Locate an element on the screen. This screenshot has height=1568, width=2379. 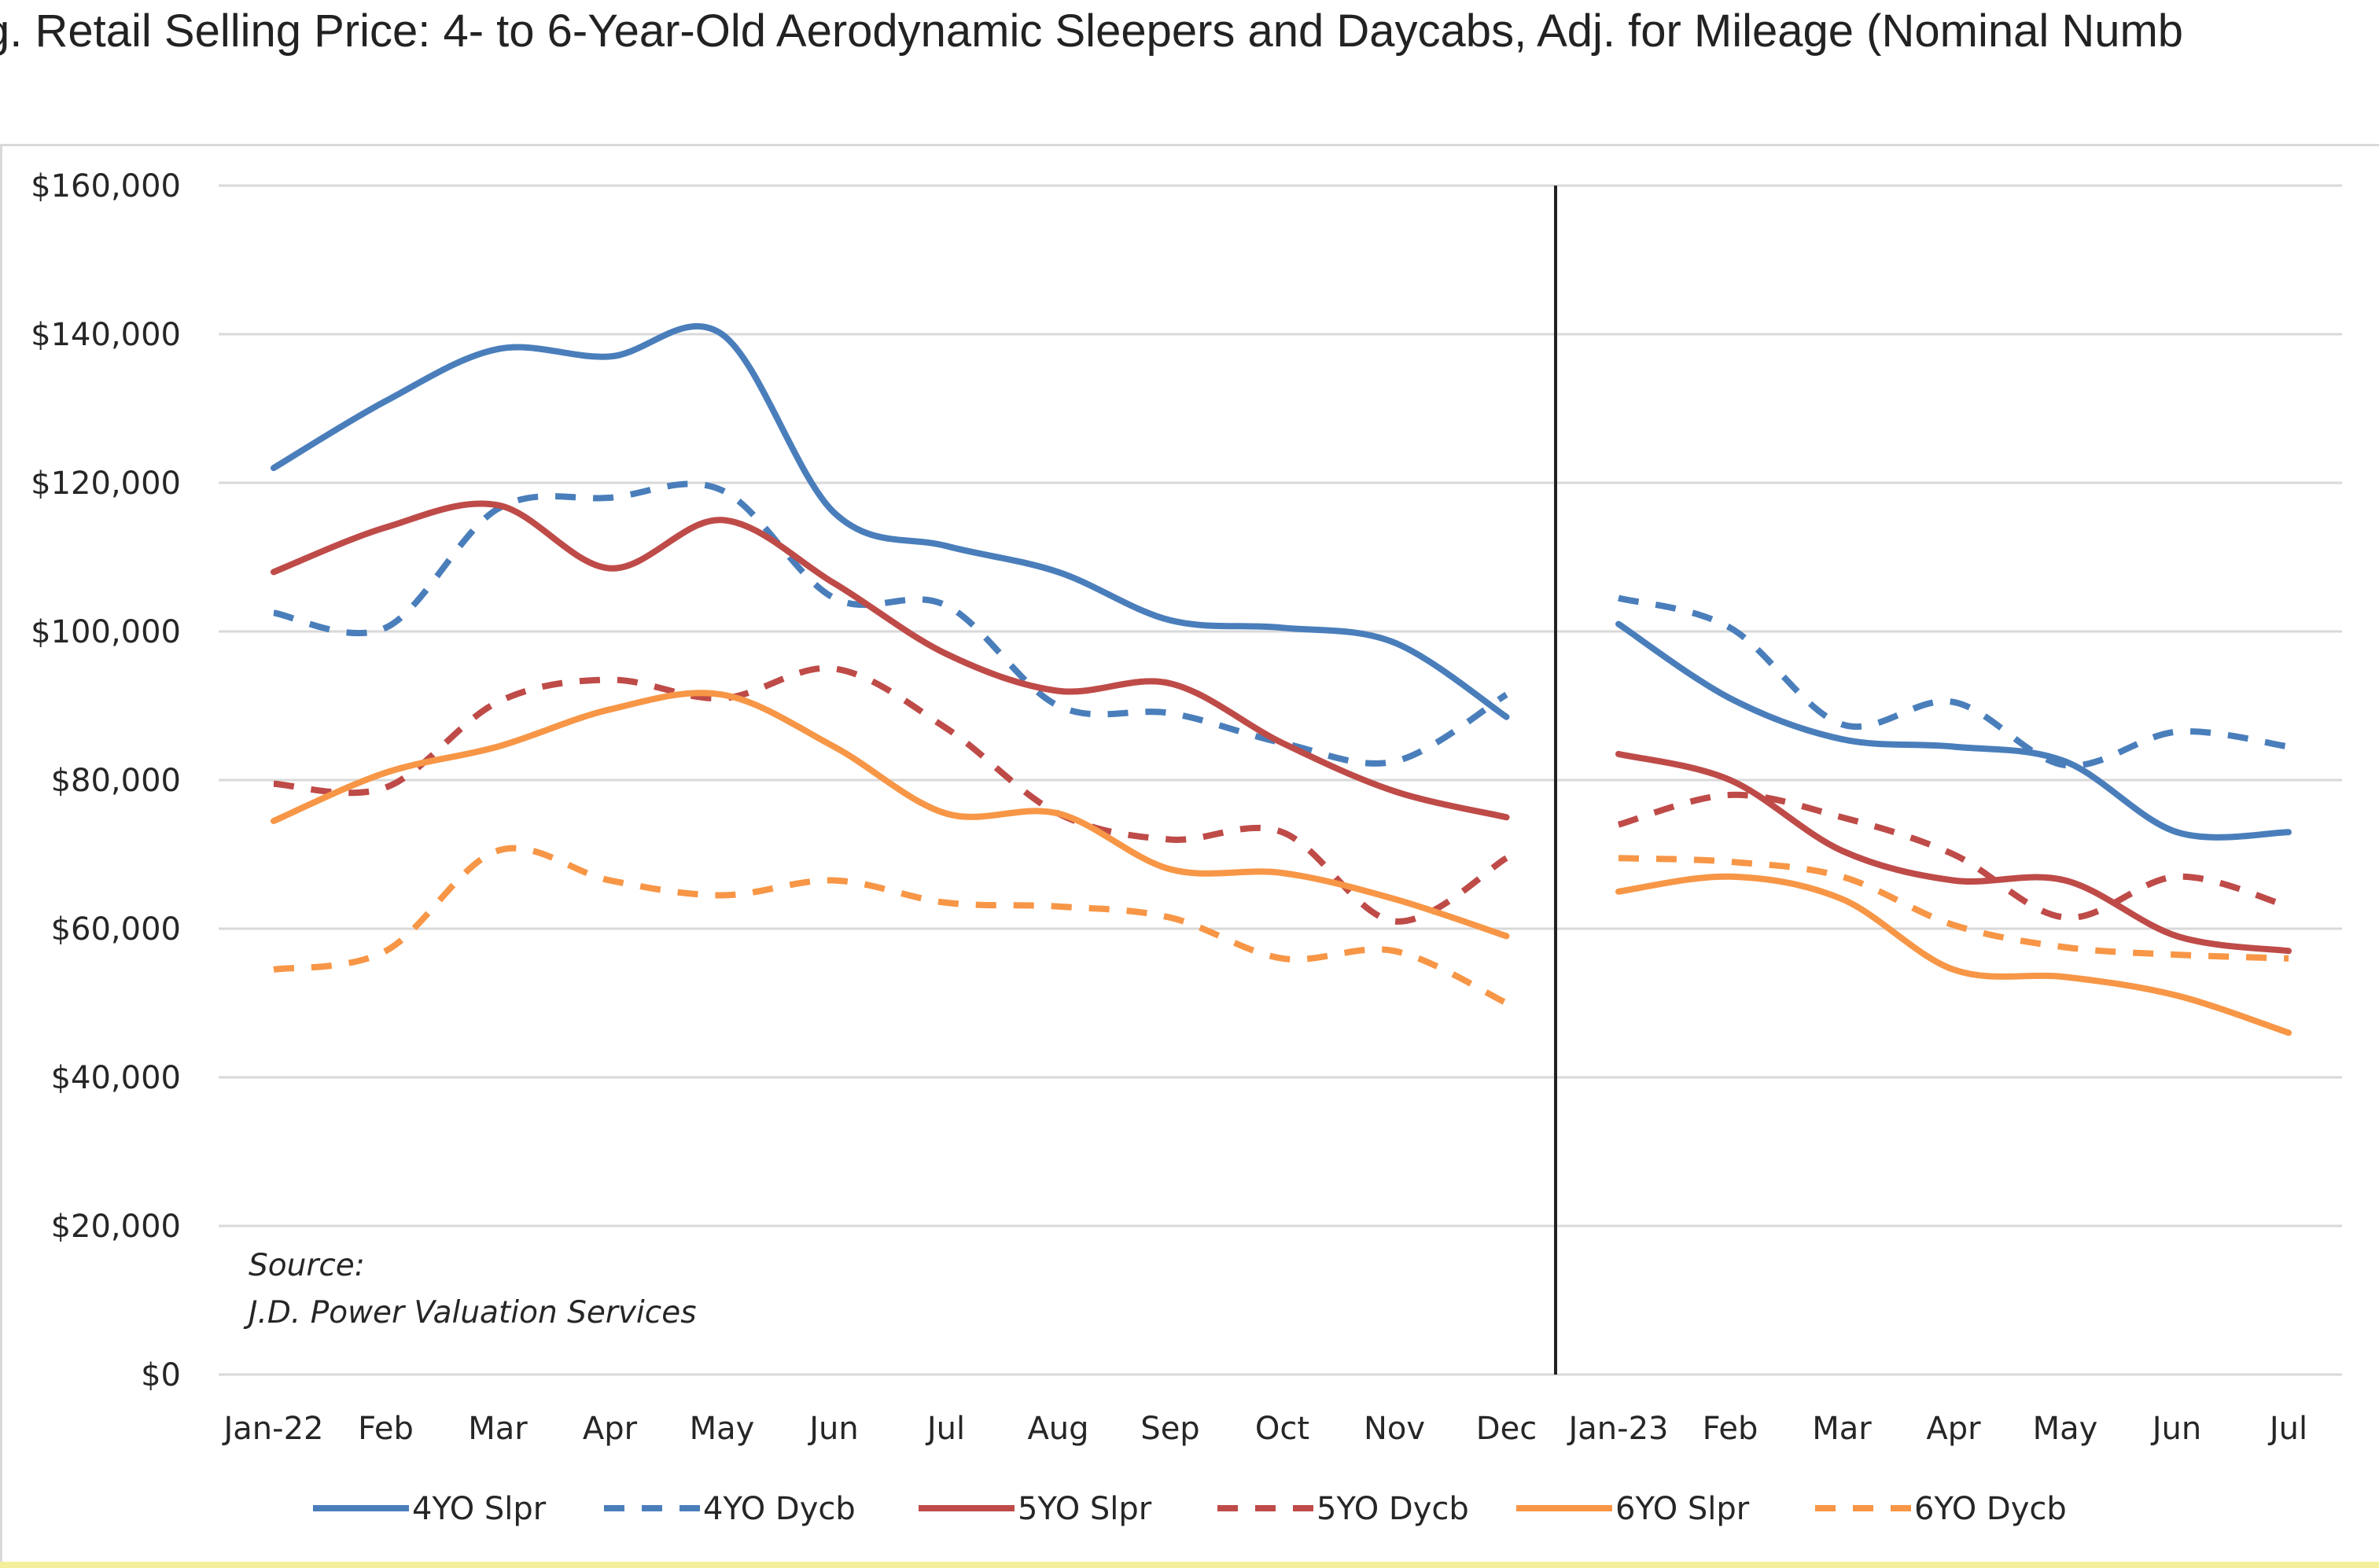
chart-bottom-strip is located at coordinates (1189, 1565).